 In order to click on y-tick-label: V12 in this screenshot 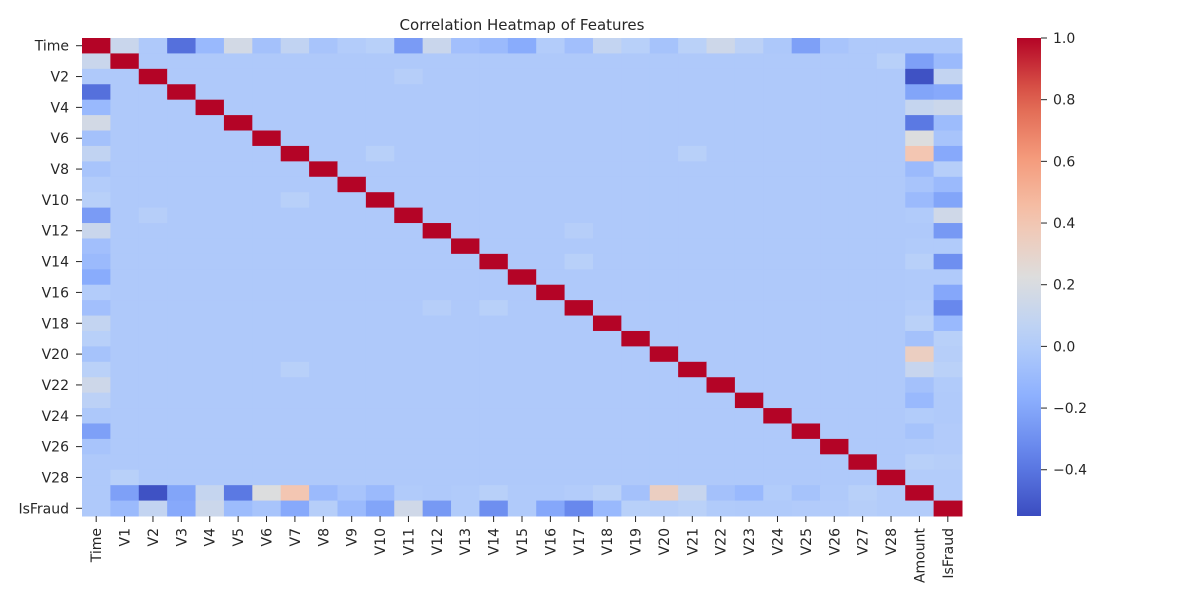, I will do `click(55, 232)`.